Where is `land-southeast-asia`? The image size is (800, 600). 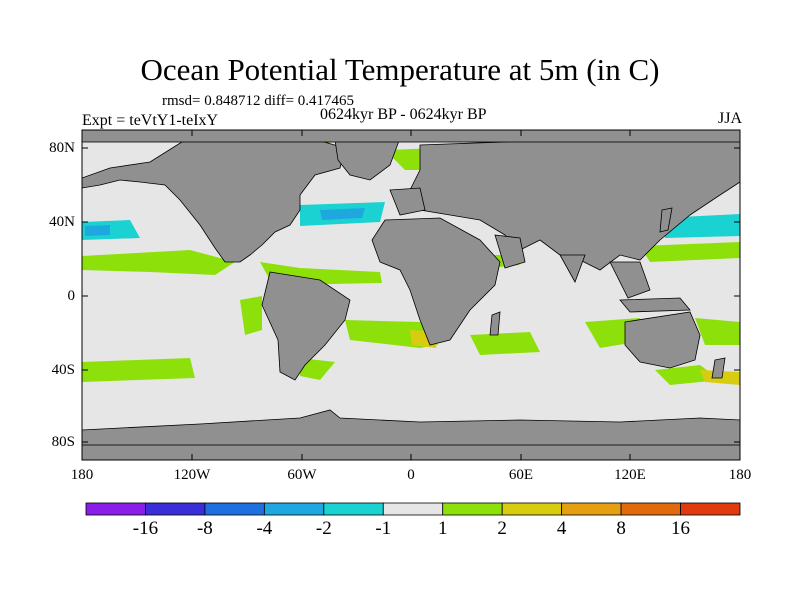
land-southeast-asia is located at coordinates (630, 280).